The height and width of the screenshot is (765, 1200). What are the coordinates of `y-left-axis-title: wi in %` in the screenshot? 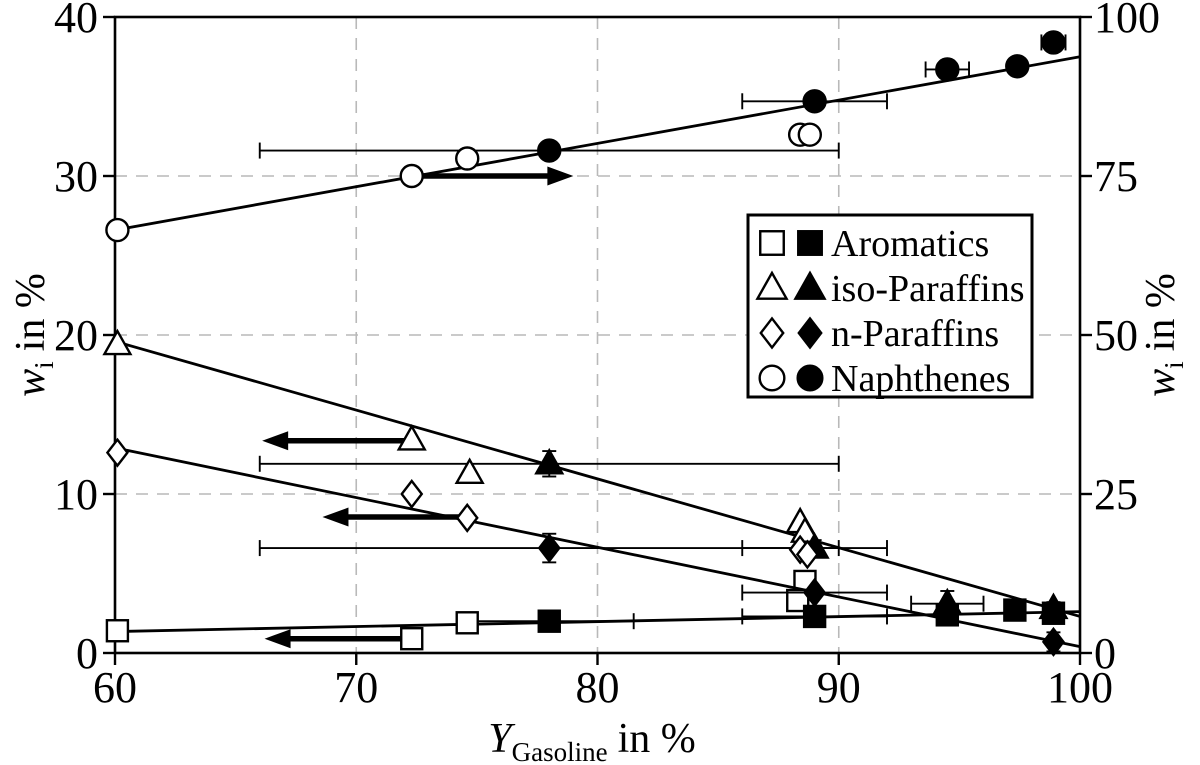 It's located at (33, 335).